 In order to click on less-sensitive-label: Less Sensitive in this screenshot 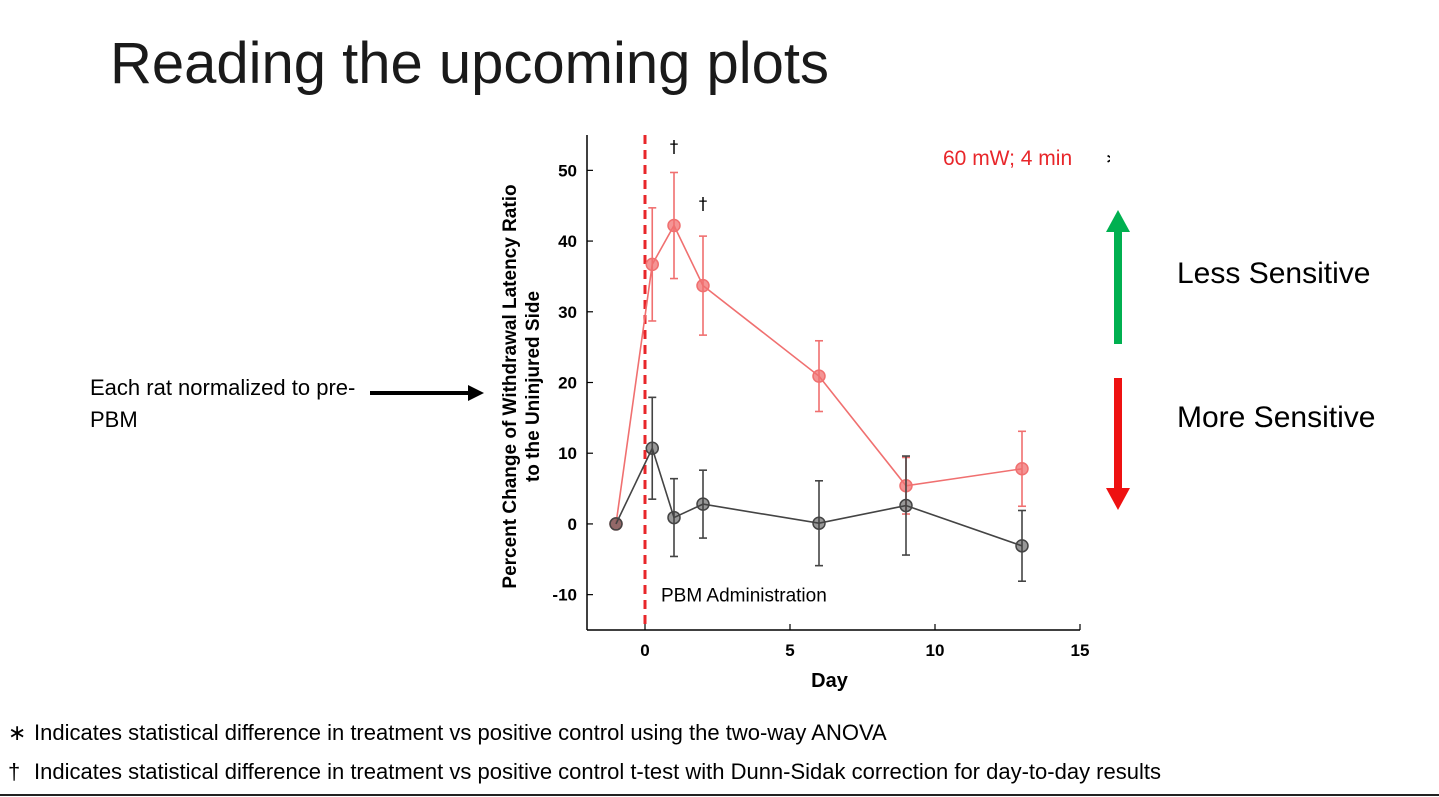, I will do `click(1274, 273)`.